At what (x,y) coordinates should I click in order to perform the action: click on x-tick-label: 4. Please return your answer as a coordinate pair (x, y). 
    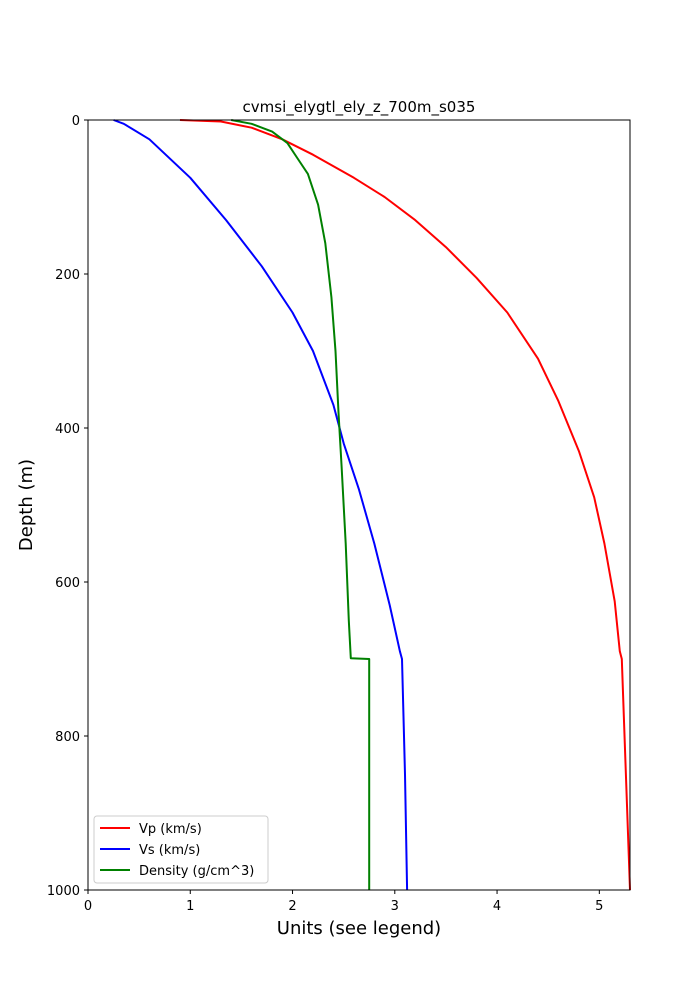
    Looking at the image, I should click on (497, 906).